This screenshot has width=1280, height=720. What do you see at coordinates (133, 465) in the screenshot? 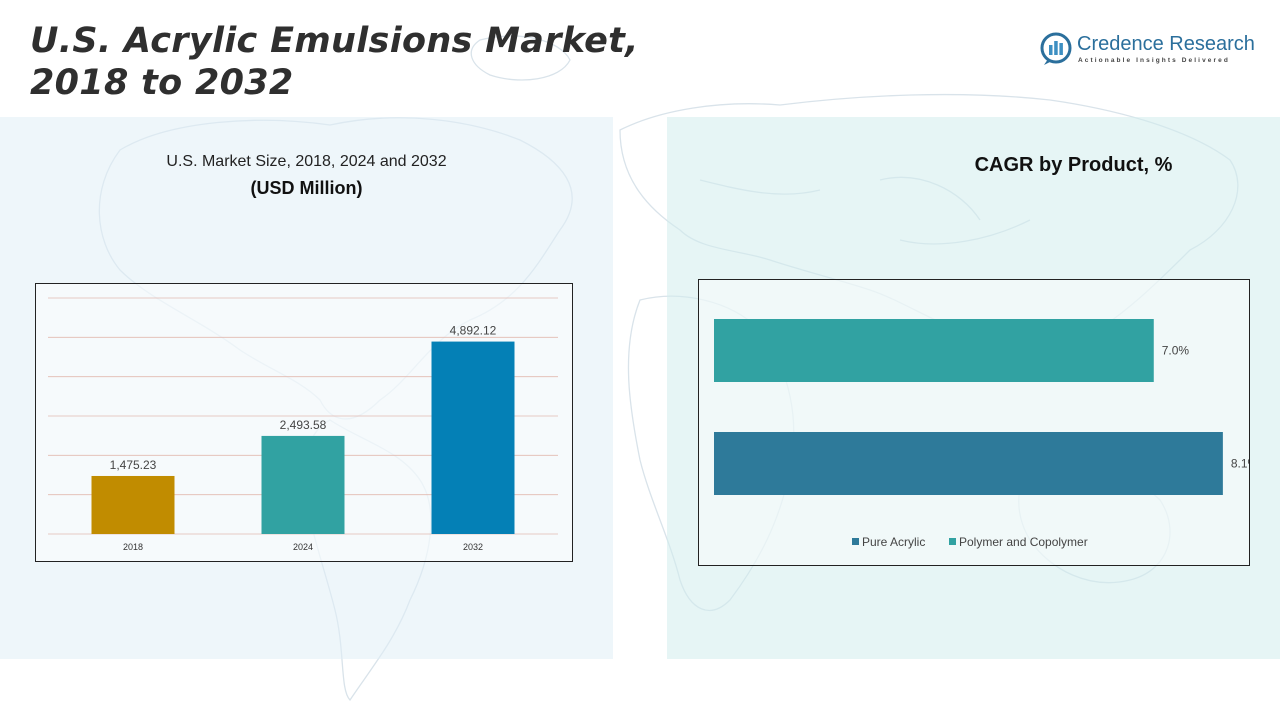
I see `data-label-2018: 1,475.23` at bounding box center [133, 465].